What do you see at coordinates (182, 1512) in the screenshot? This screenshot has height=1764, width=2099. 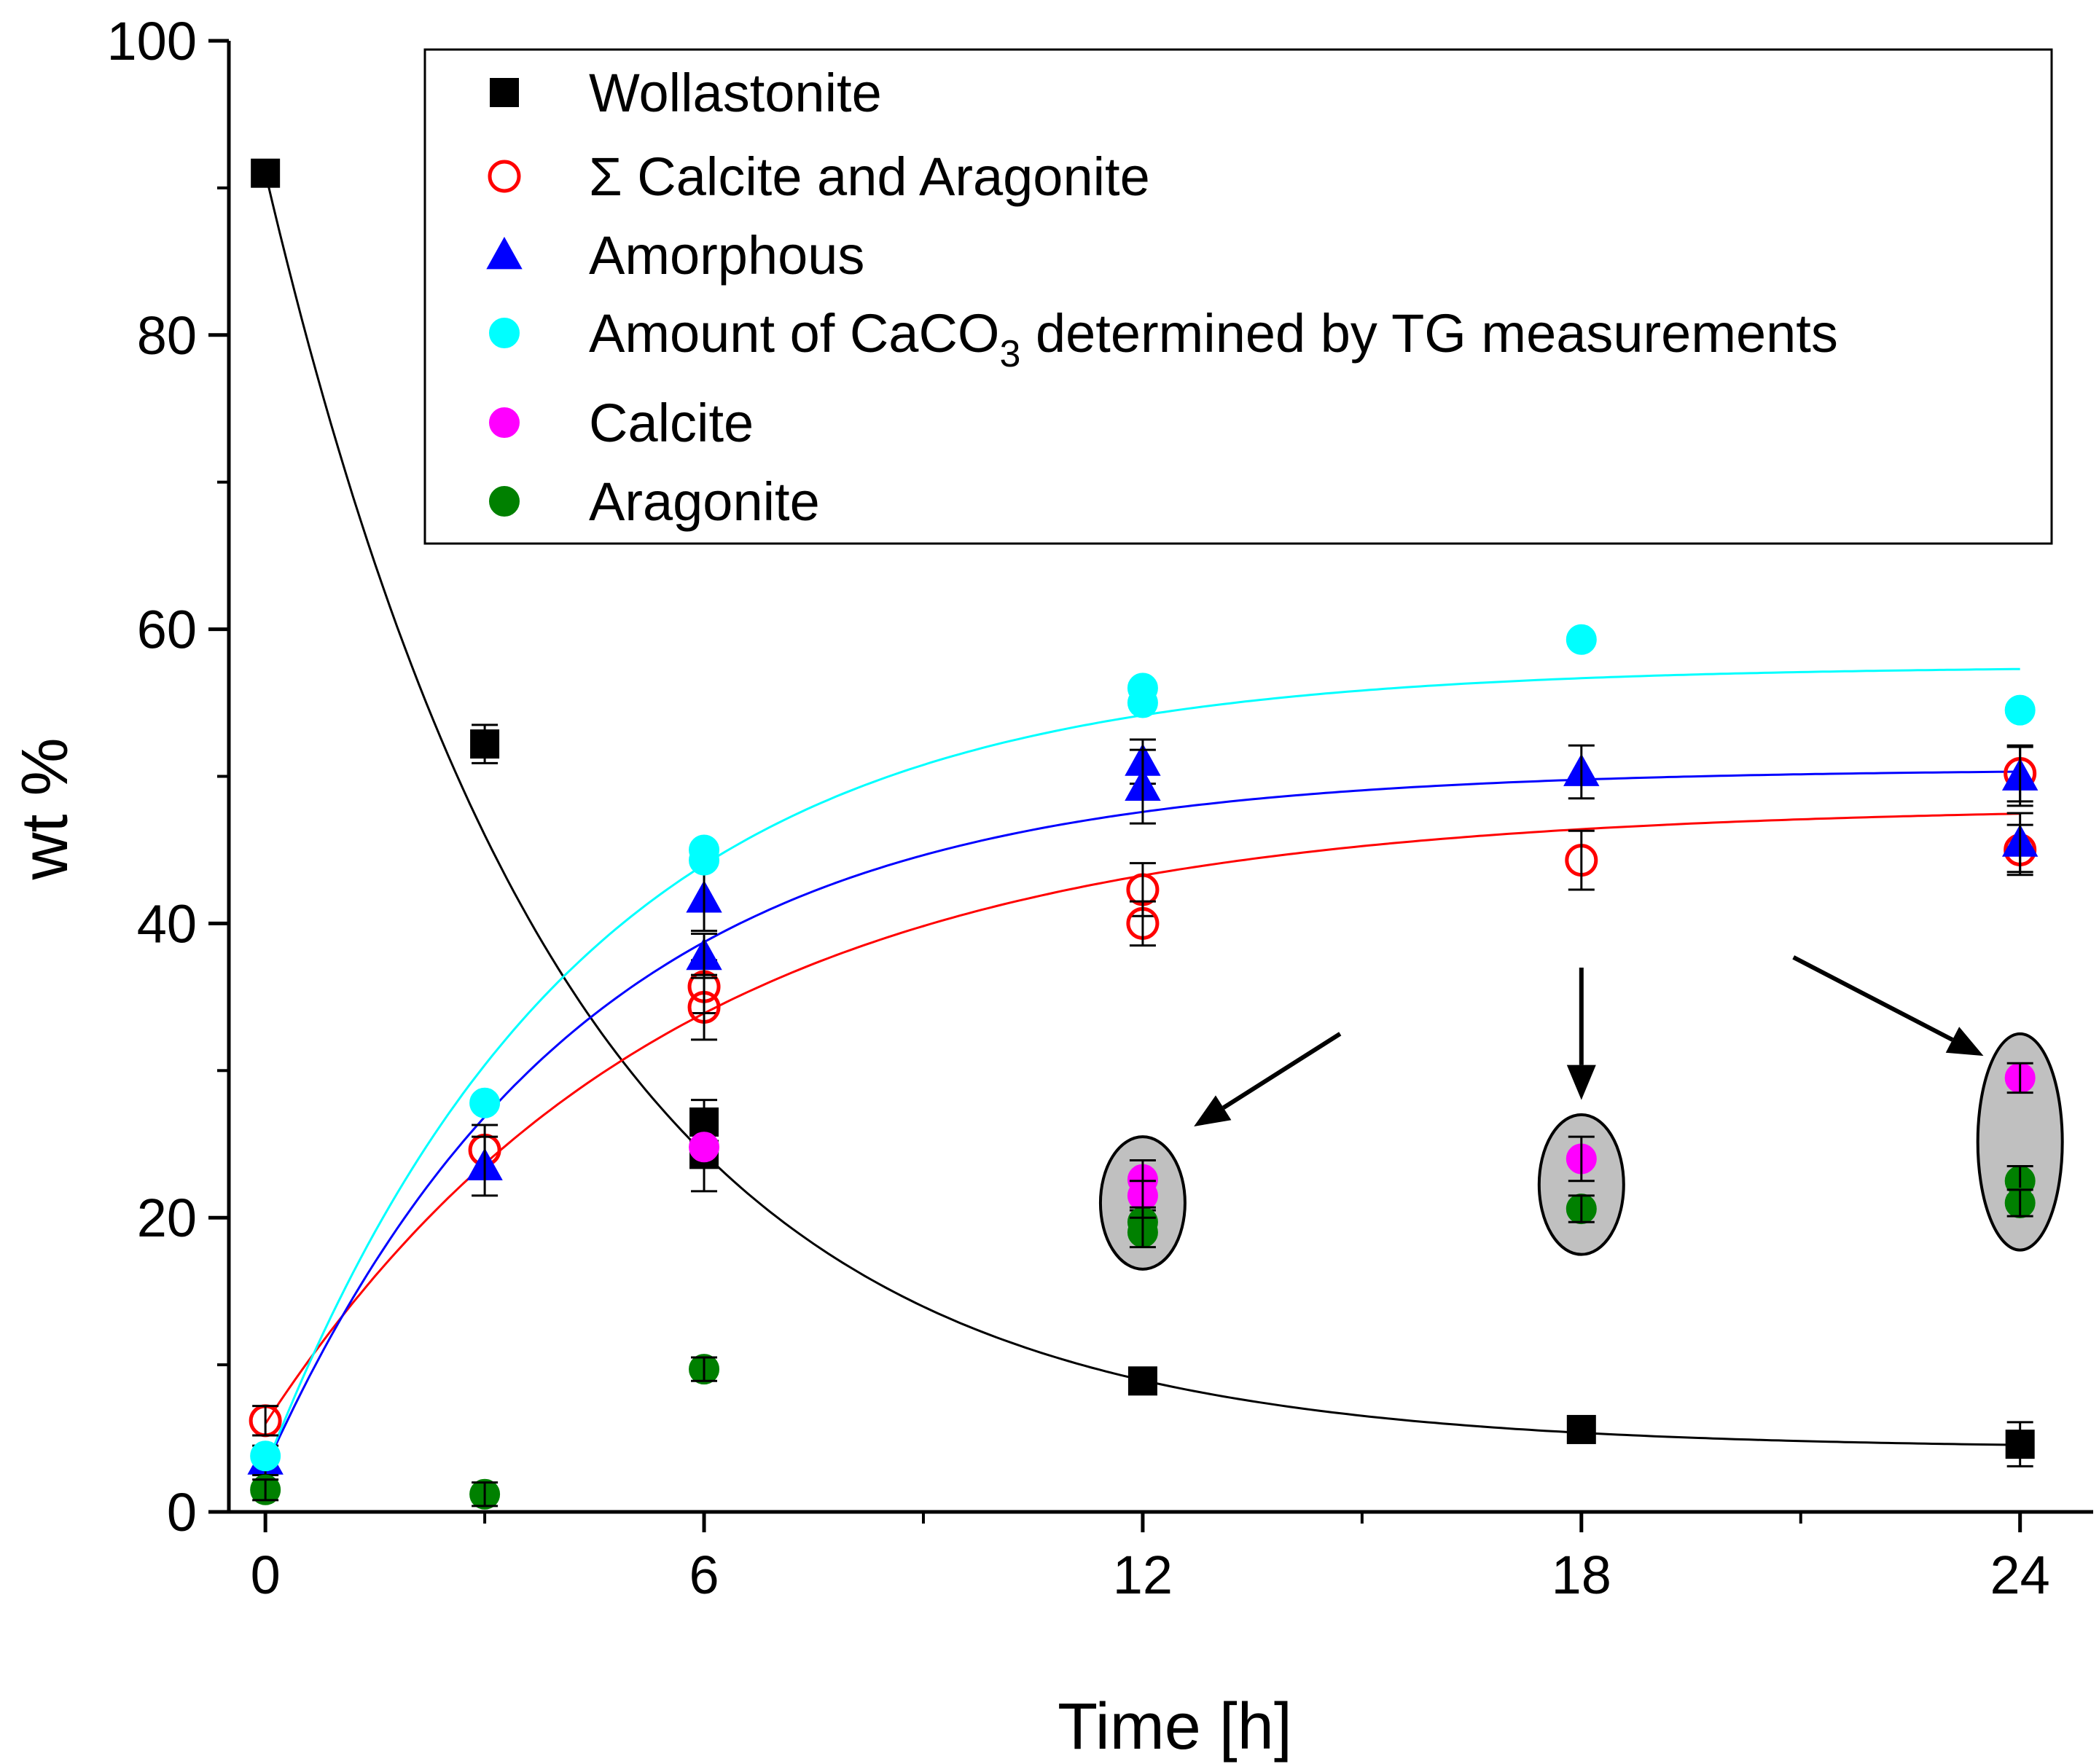 I see `y-tick-label: 0` at bounding box center [182, 1512].